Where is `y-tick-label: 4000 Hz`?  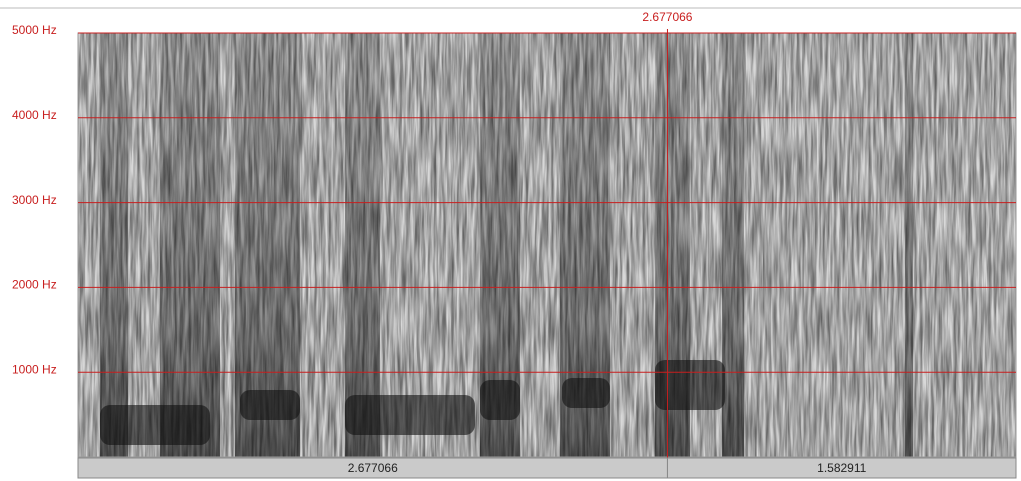
y-tick-label: 4000 Hz is located at coordinates (34, 115).